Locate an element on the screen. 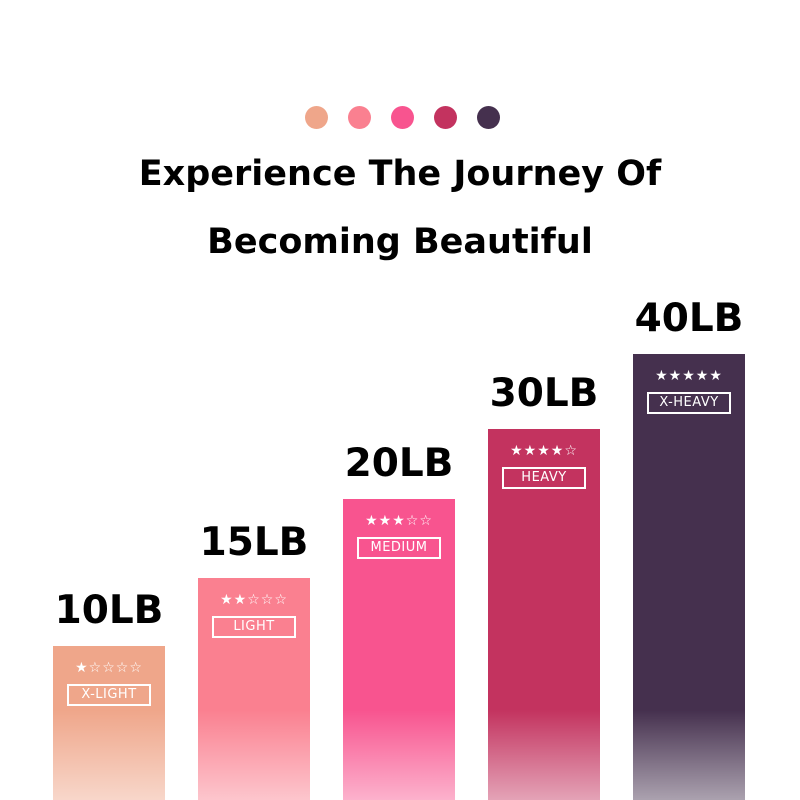  weight-label: 30LB is located at coordinates (544, 393).